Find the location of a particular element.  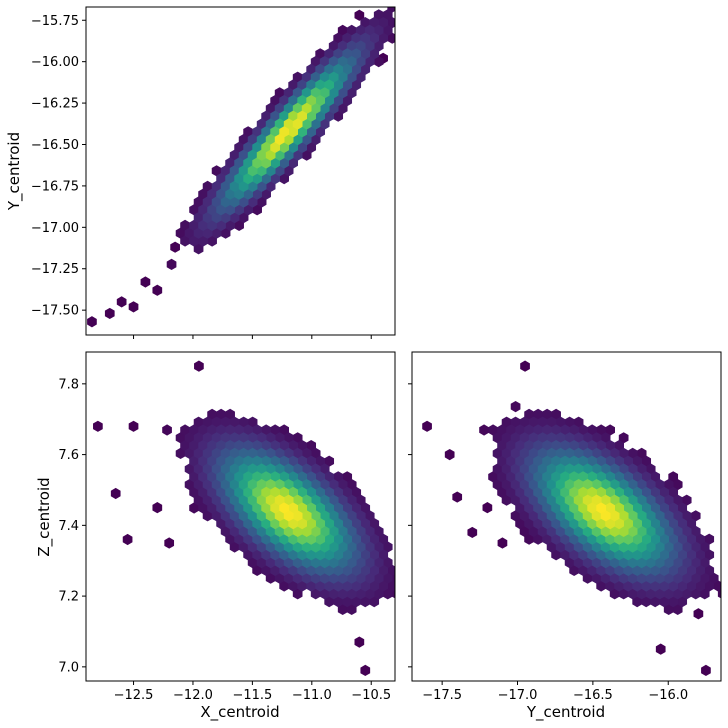

x-axis-label: Y_centroid is located at coordinates (565, 712).